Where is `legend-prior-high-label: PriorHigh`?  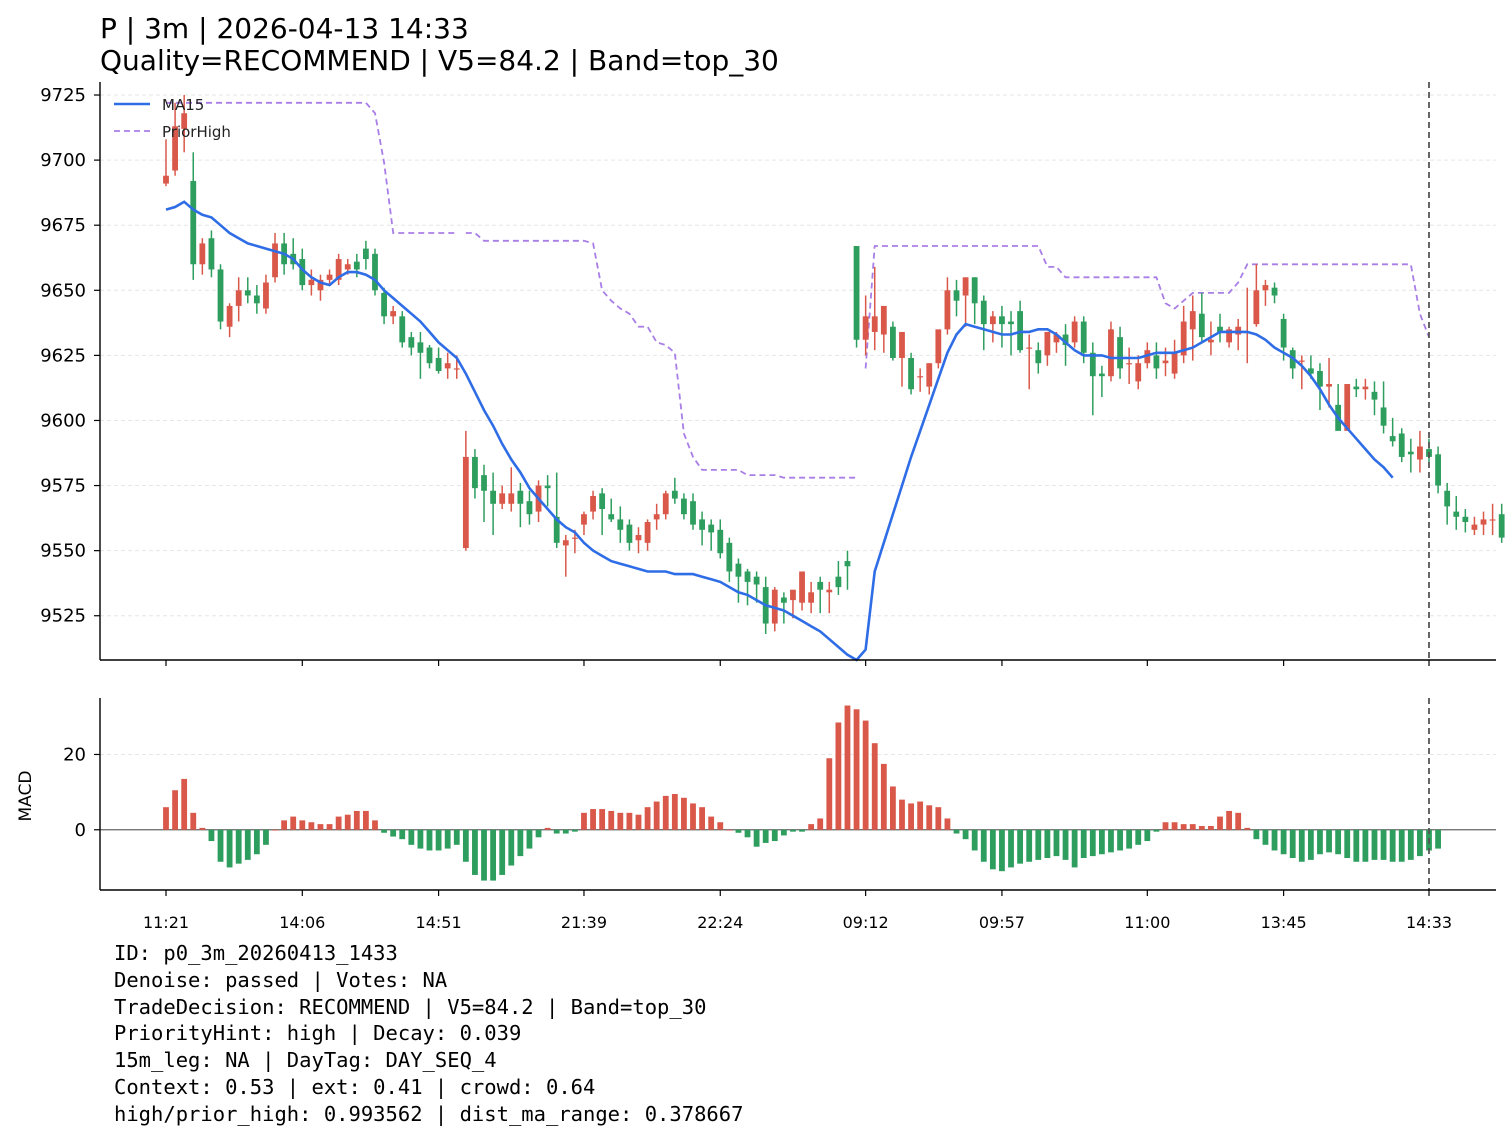 legend-prior-high-label: PriorHigh is located at coordinates (196, 132).